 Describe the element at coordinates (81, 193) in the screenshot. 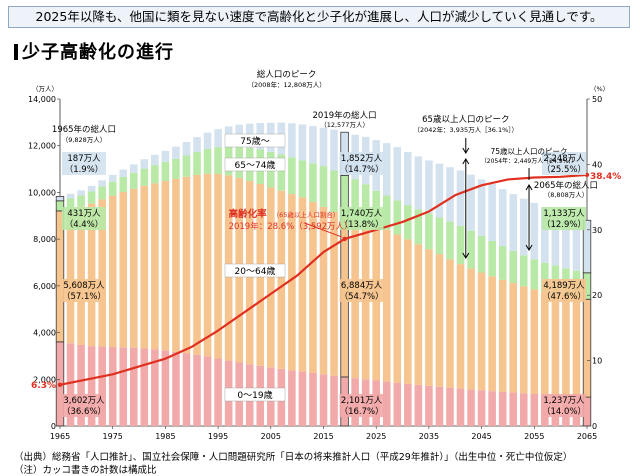

I see `bar-age75-1969` at that location.